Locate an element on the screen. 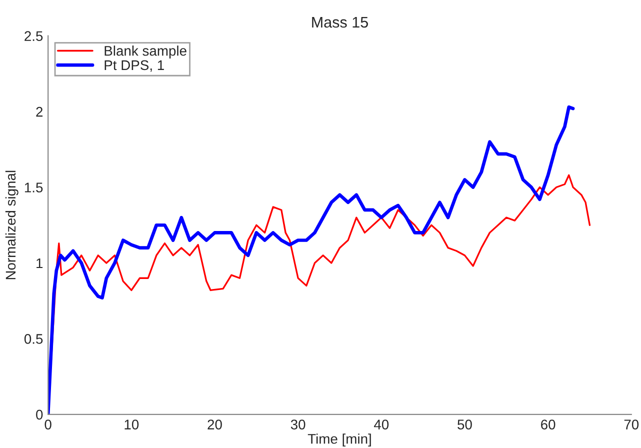 The width and height of the screenshot is (641, 448). x-tick-label: 20 is located at coordinates (215, 425).